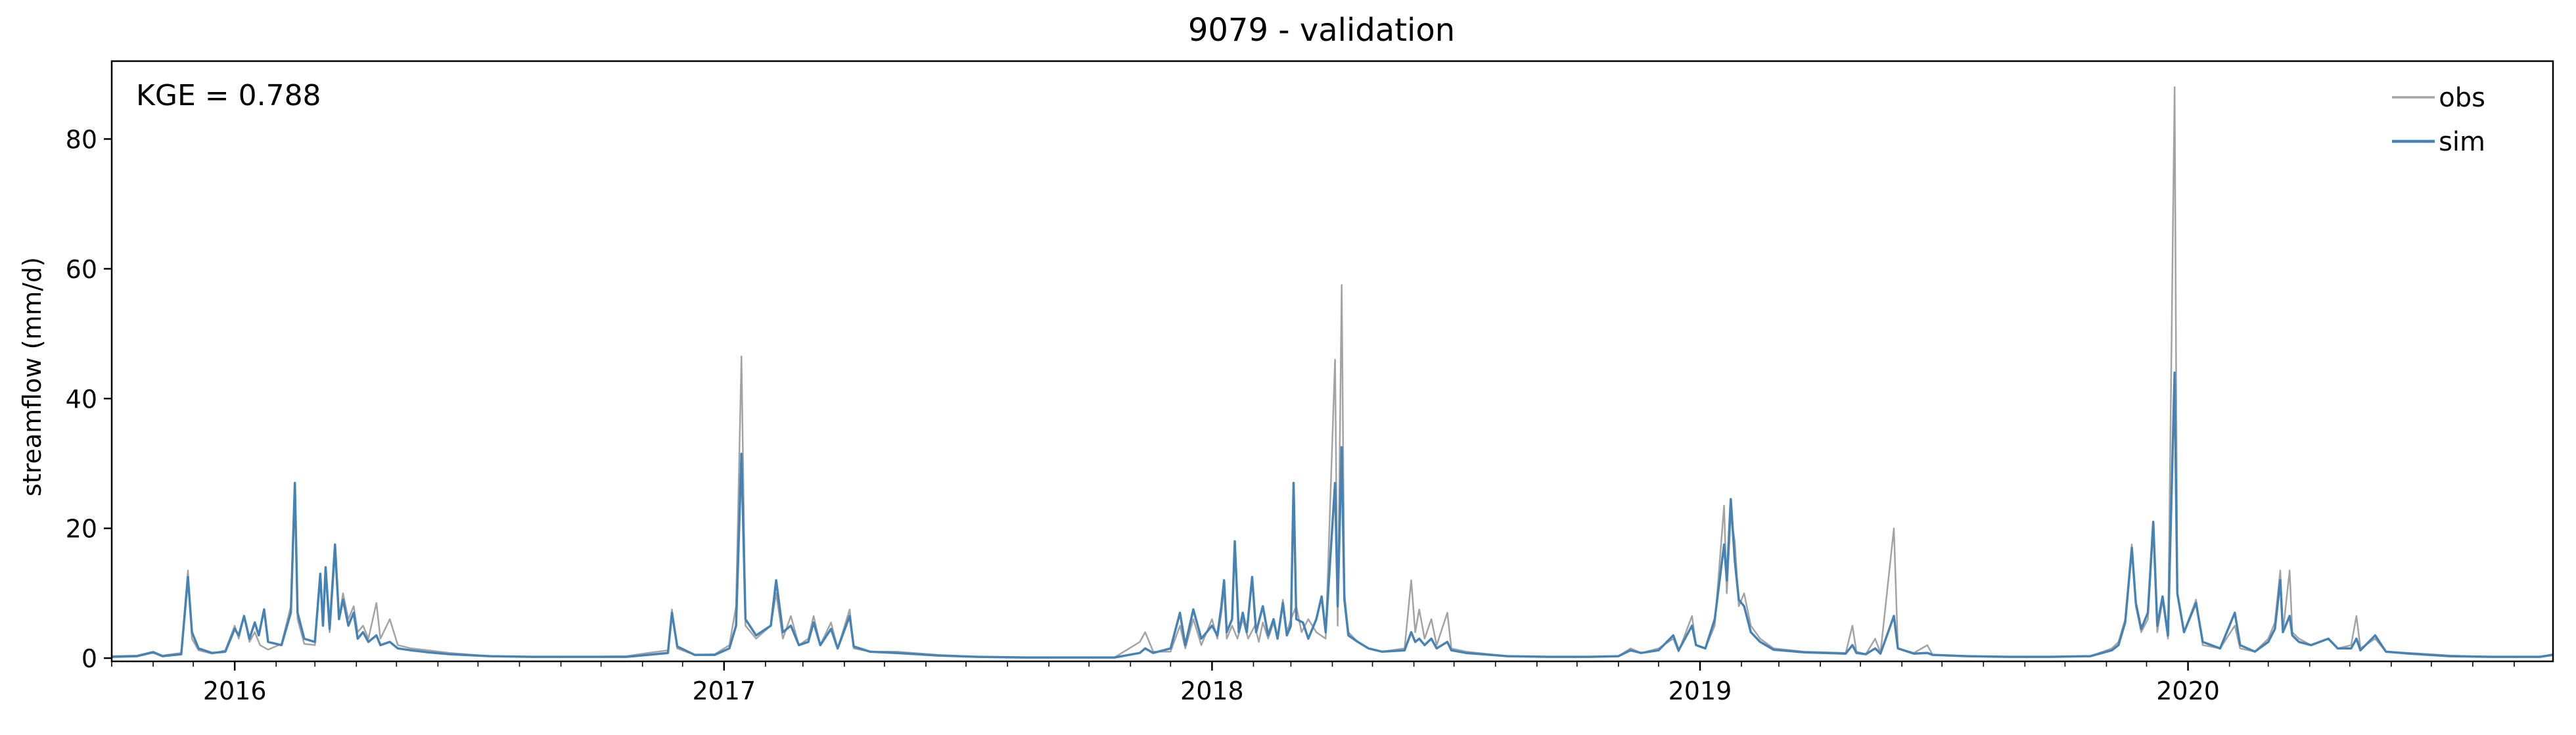 Image resolution: width=2576 pixels, height=735 pixels. Describe the element at coordinates (1700, 690) in the screenshot. I see `x-tick-label: 2019` at that location.